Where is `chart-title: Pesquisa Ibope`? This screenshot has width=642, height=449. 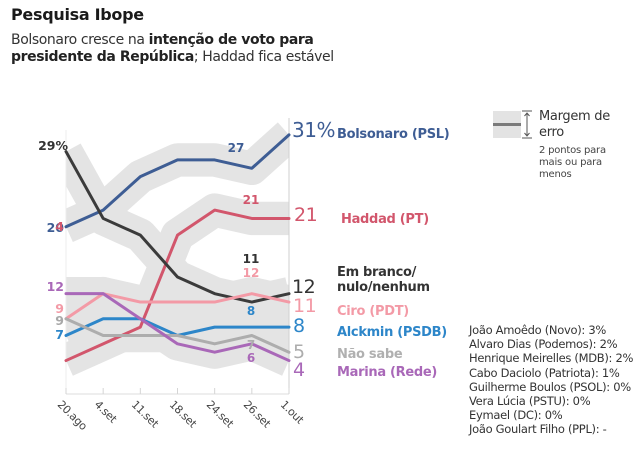
chart-title: Pesquisa Ibope is located at coordinates (77, 14).